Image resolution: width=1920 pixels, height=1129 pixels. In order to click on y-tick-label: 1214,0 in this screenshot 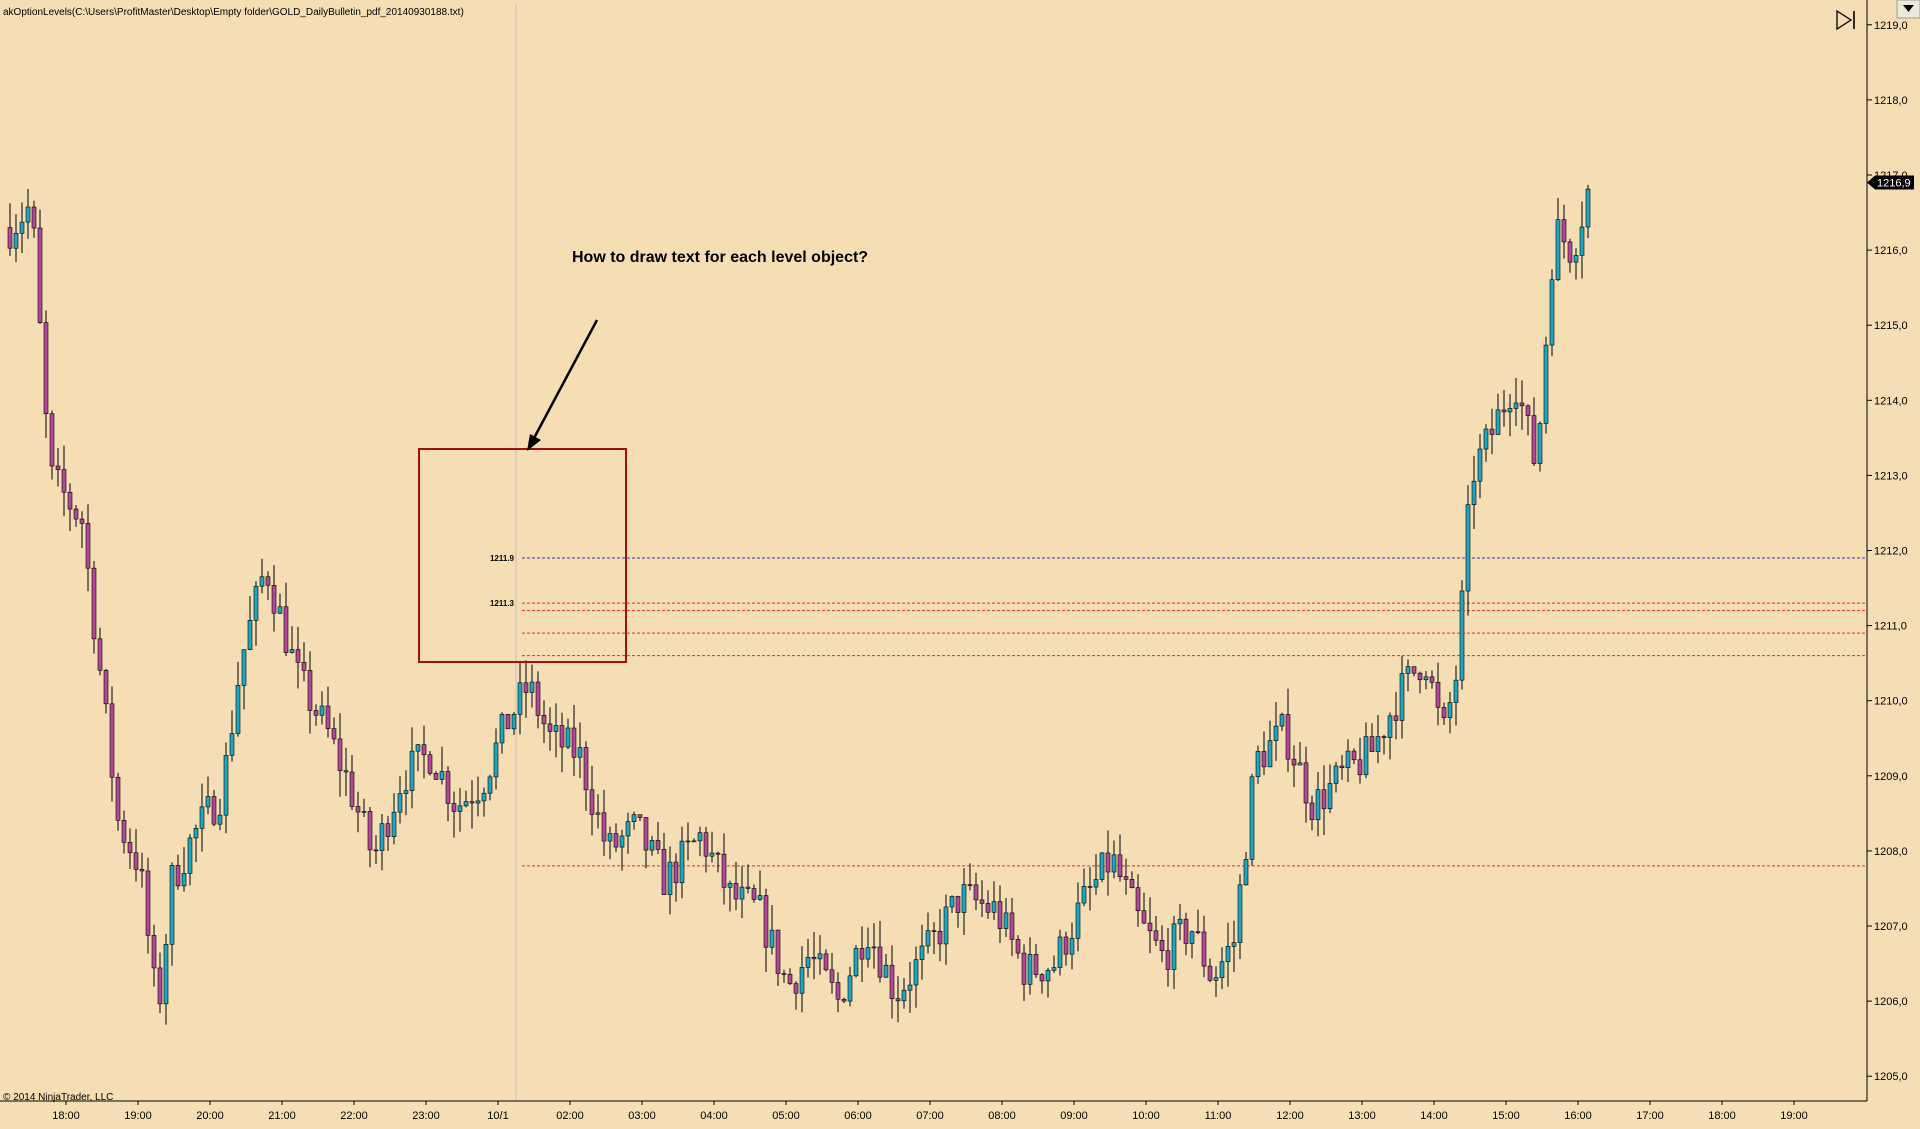, I will do `click(1891, 401)`.